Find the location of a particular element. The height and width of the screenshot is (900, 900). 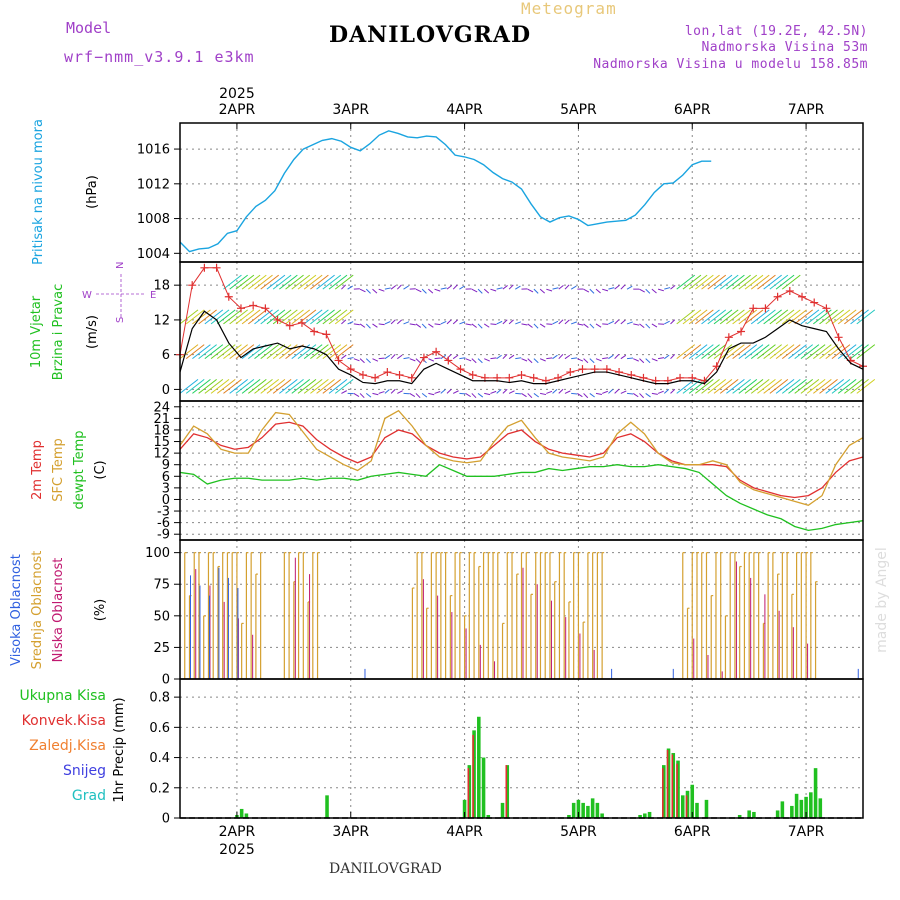

y-tick-label: 18 is located at coordinates (161, 430).